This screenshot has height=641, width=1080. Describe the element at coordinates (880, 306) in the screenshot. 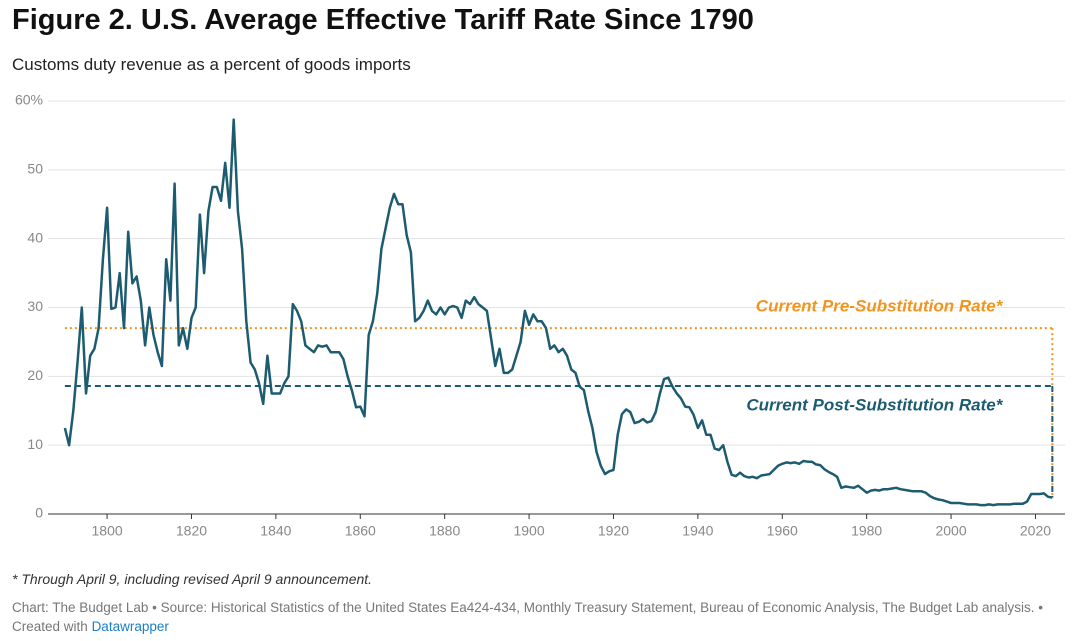

I see `reference-label: Current Pre-Substitution Rate*` at that location.